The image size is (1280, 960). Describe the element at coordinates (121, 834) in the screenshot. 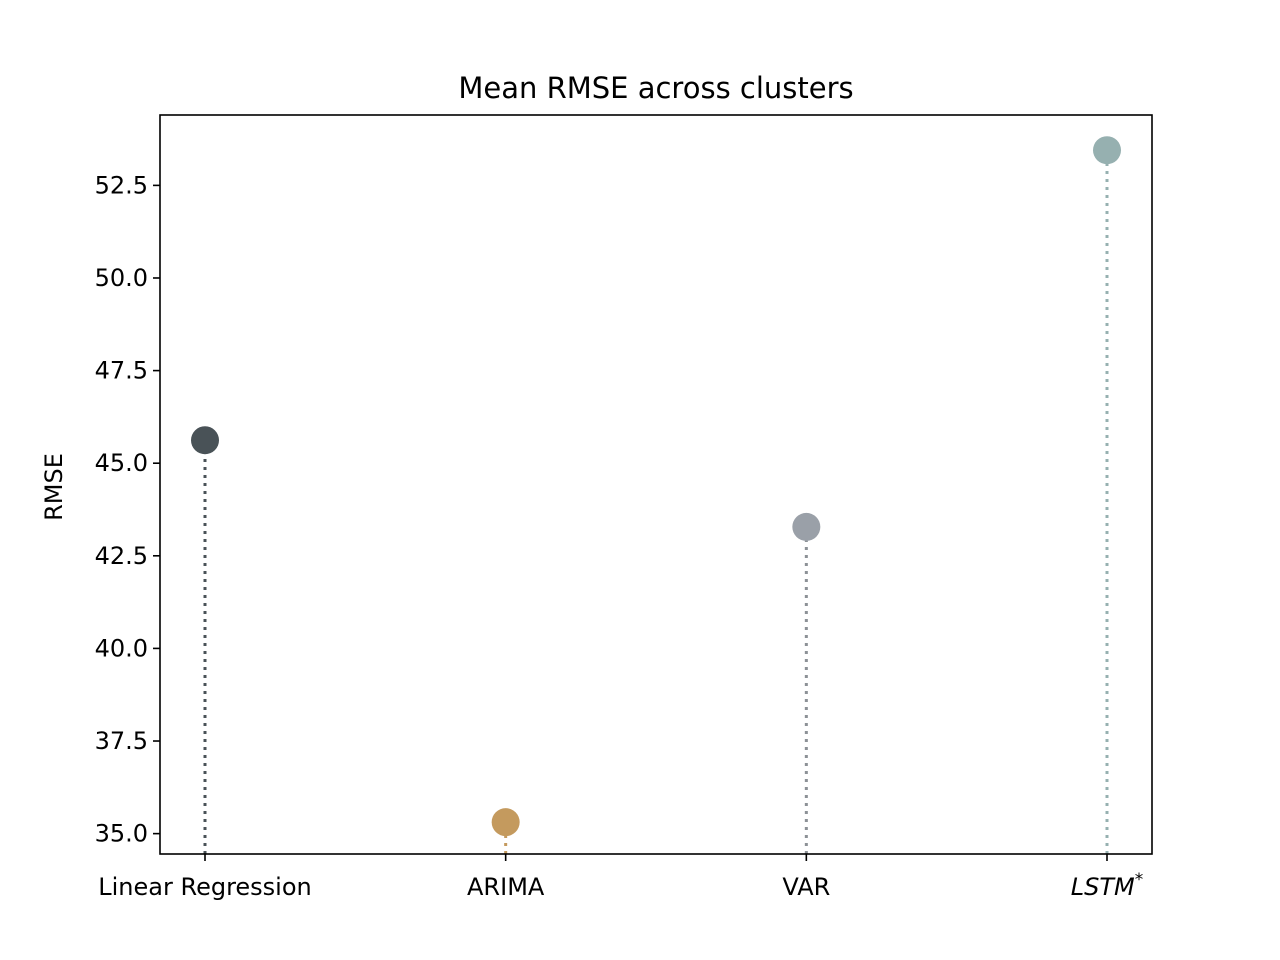

I see `y-tick-label: 35.0` at that location.